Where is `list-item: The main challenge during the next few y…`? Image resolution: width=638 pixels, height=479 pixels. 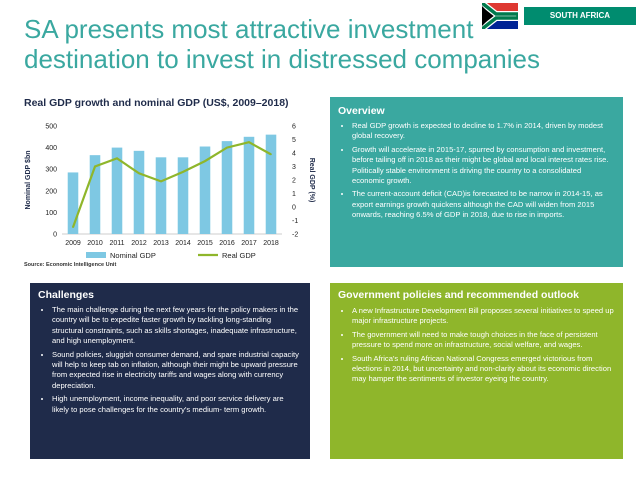 list-item: The main challenge during the next few y… is located at coordinates (177, 326).